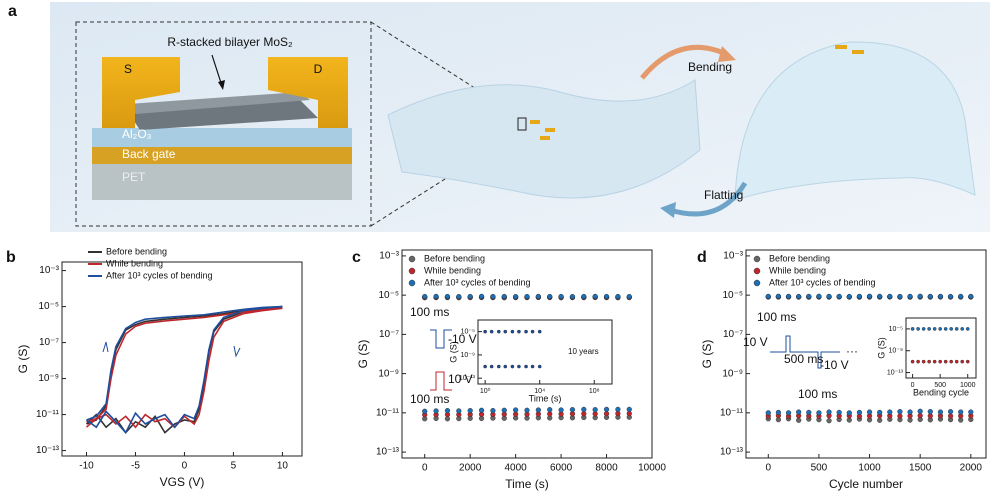  Describe the element at coordinates (896, 351) in the screenshot. I see `y-tick-label: 10⁻⁹` at that location.